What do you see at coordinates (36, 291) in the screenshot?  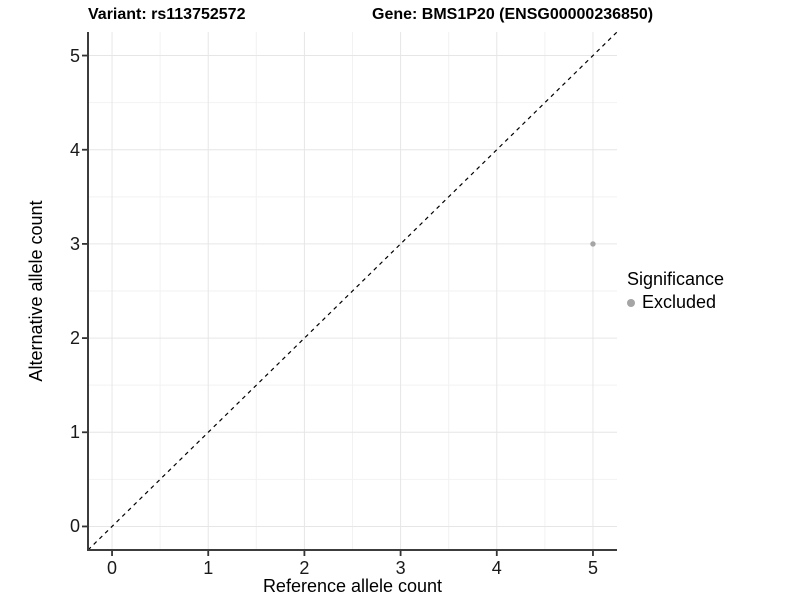 I see `y-axis-title: Alternative allele count` at bounding box center [36, 291].